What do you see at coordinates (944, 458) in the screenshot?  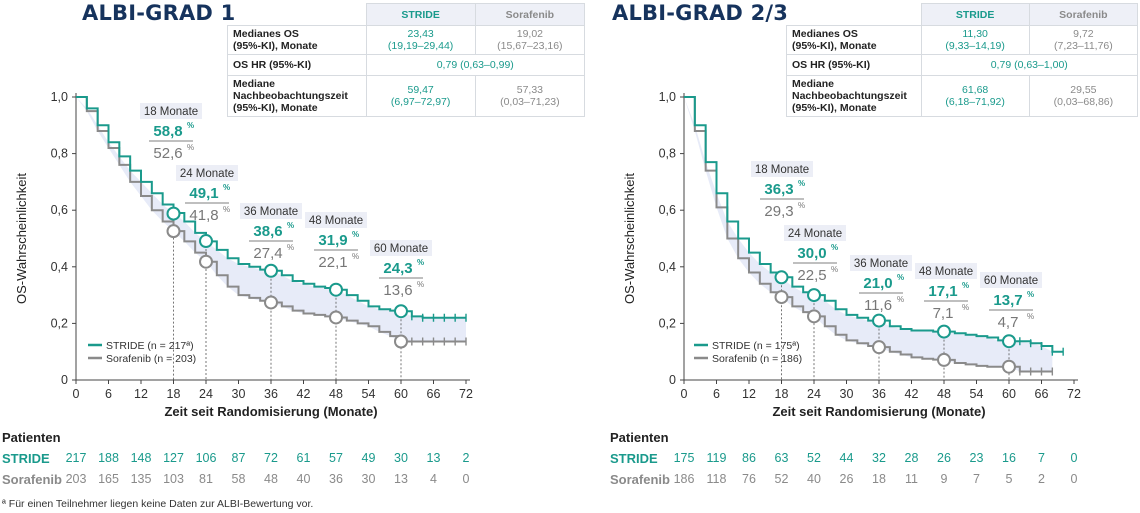 I see `risk-count-stride: 26` at bounding box center [944, 458].